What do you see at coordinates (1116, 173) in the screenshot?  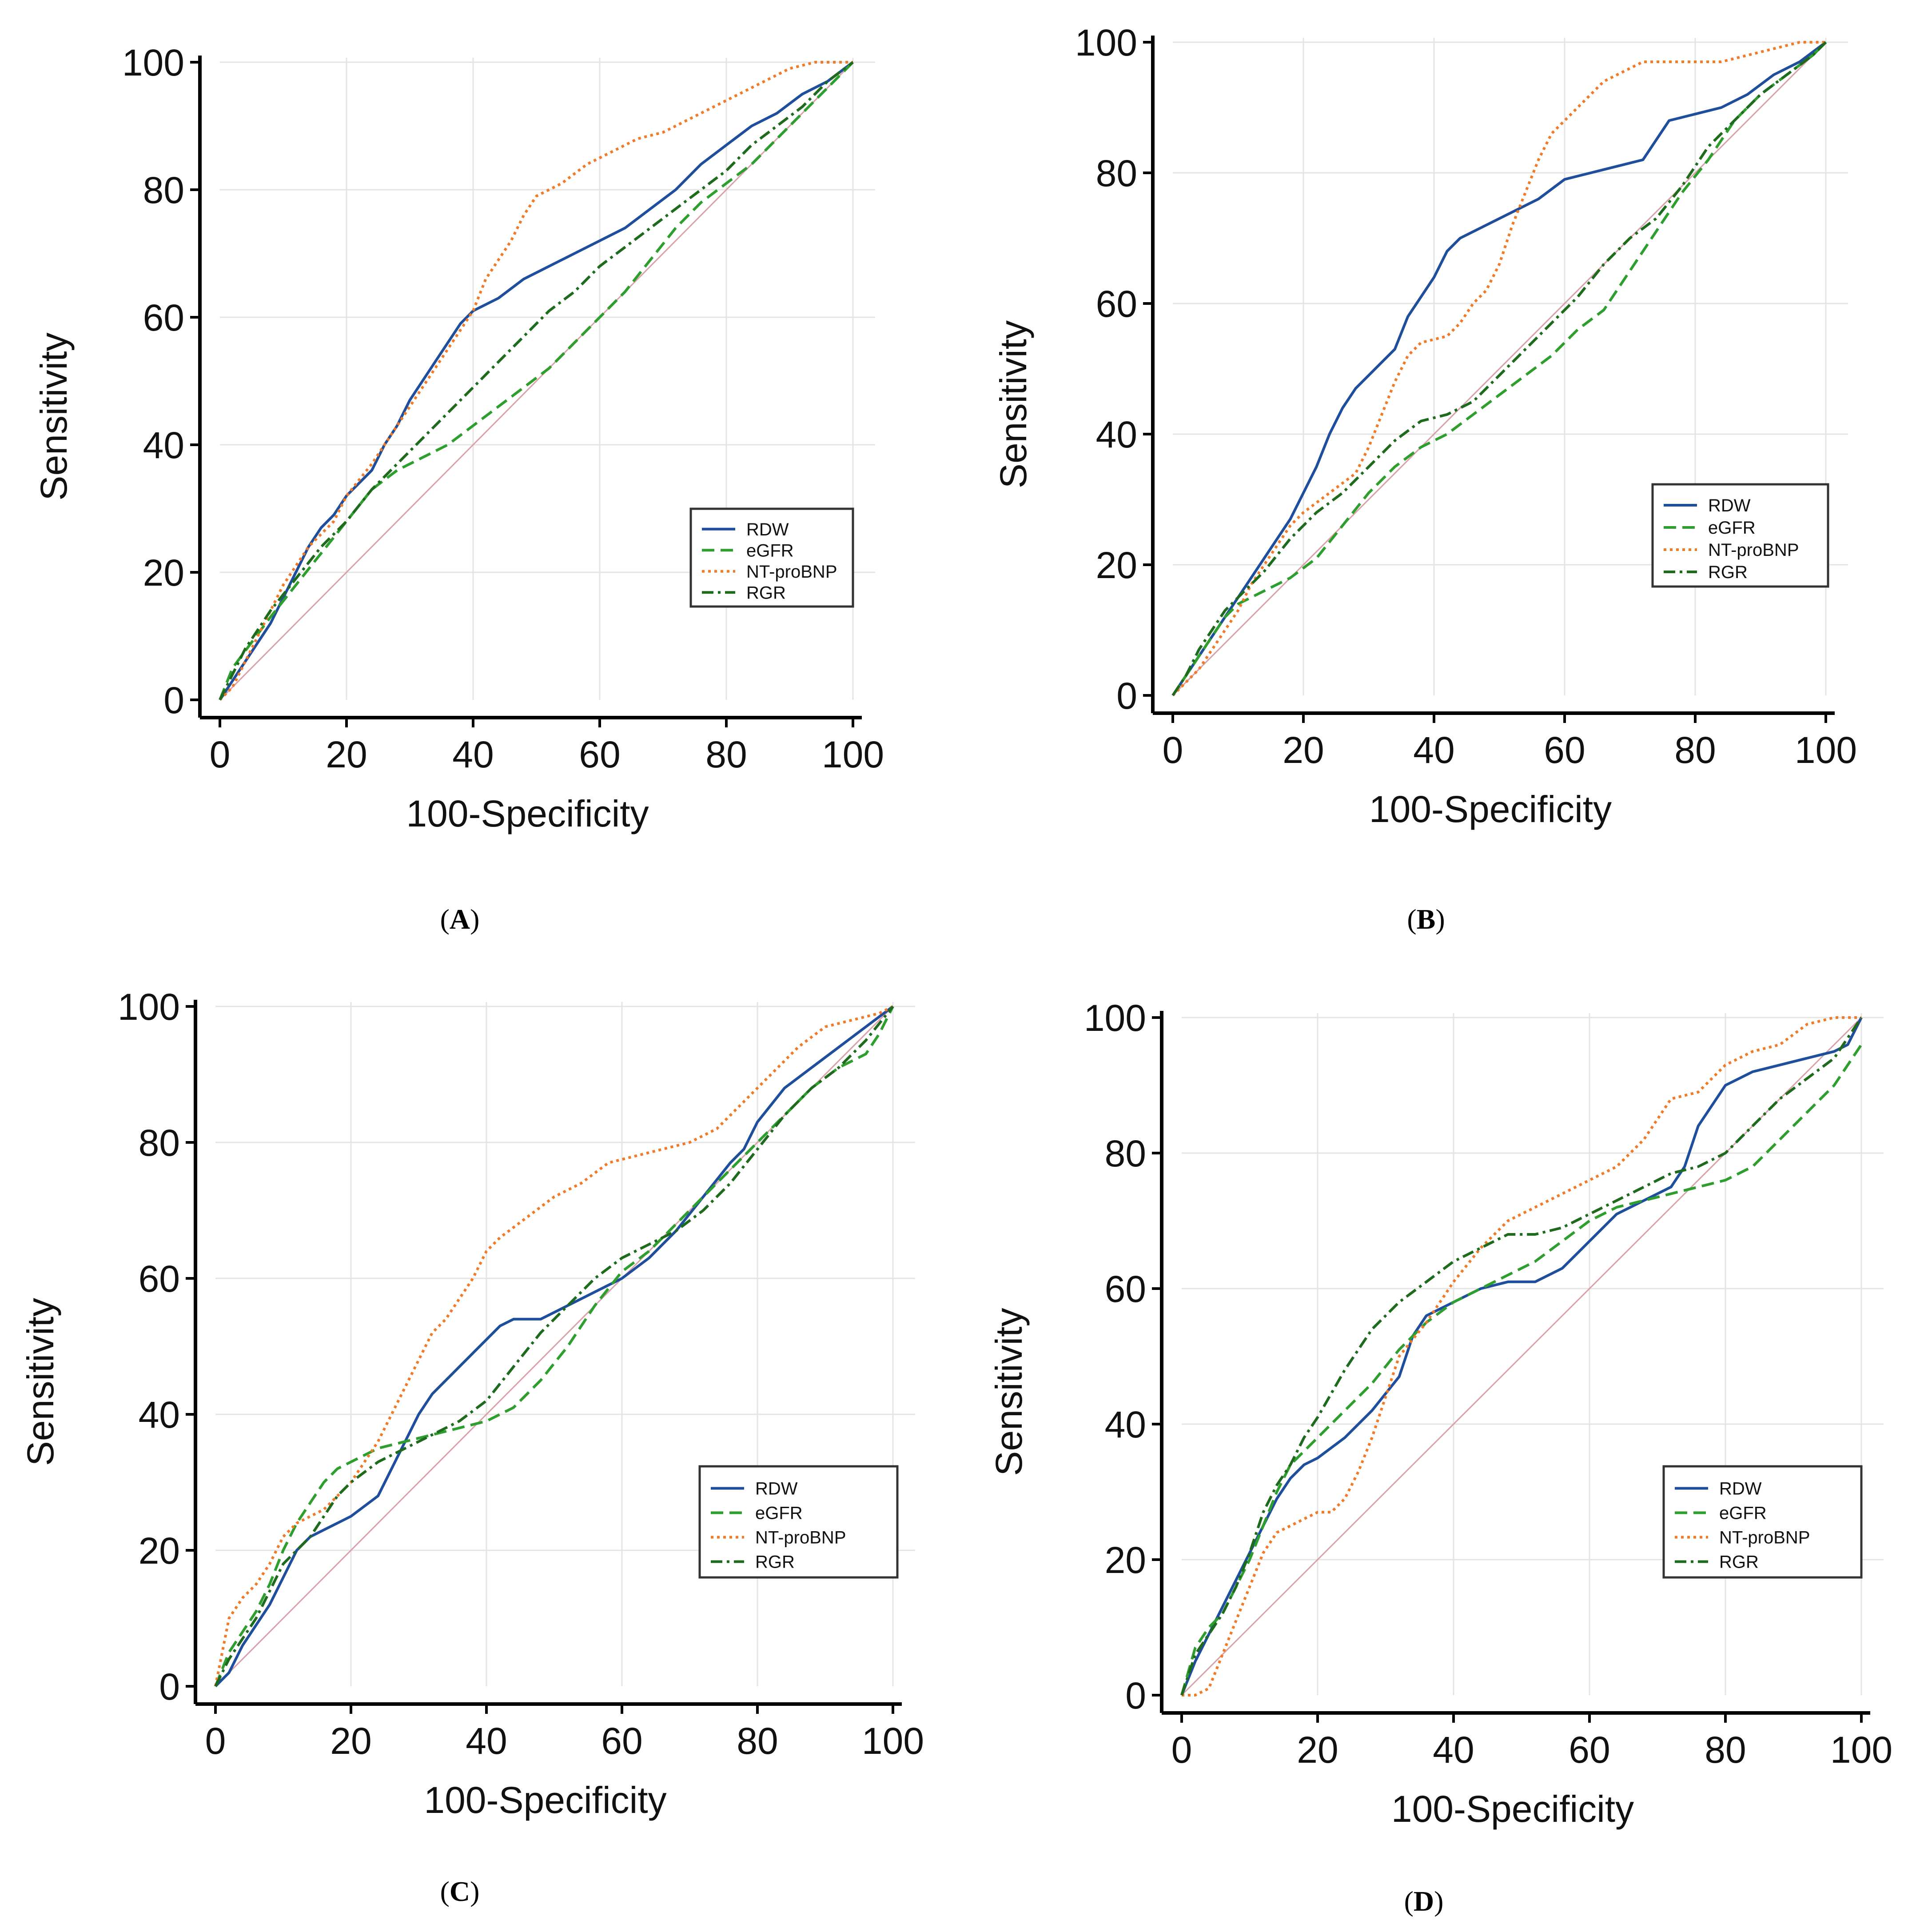 I see `y-tick-label-b-4: 80` at bounding box center [1116, 173].